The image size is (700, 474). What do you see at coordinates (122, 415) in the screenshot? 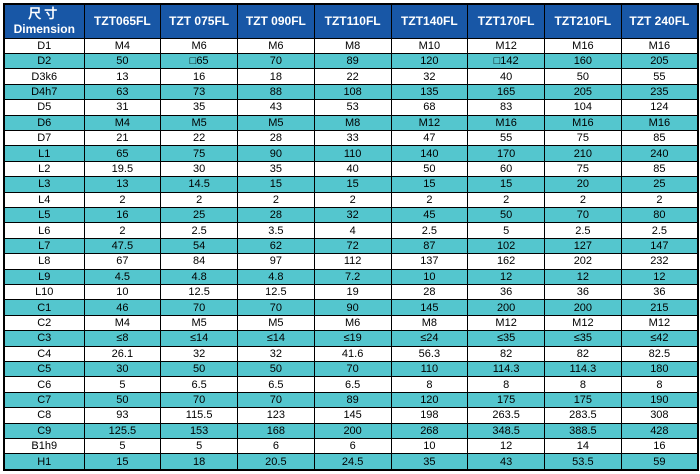
I see `value-cell: 93` at bounding box center [122, 415].